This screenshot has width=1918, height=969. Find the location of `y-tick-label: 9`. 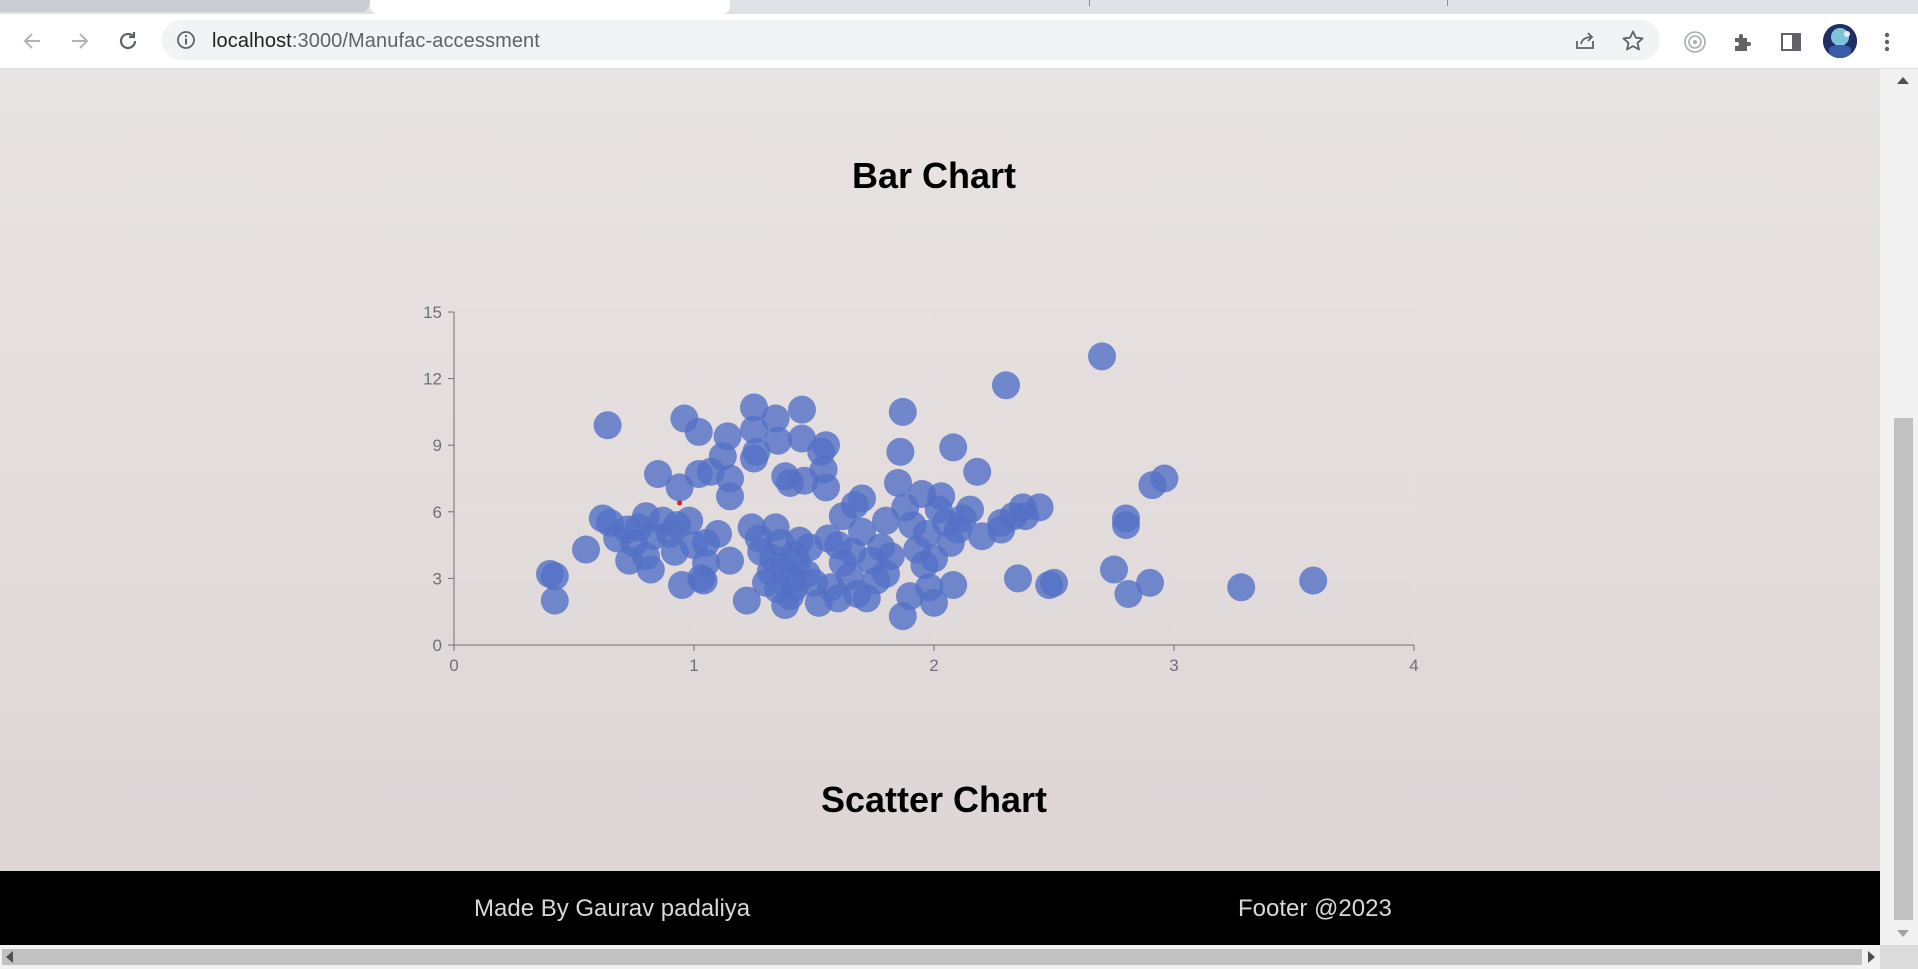

y-tick-label: 9 is located at coordinates (437, 445).